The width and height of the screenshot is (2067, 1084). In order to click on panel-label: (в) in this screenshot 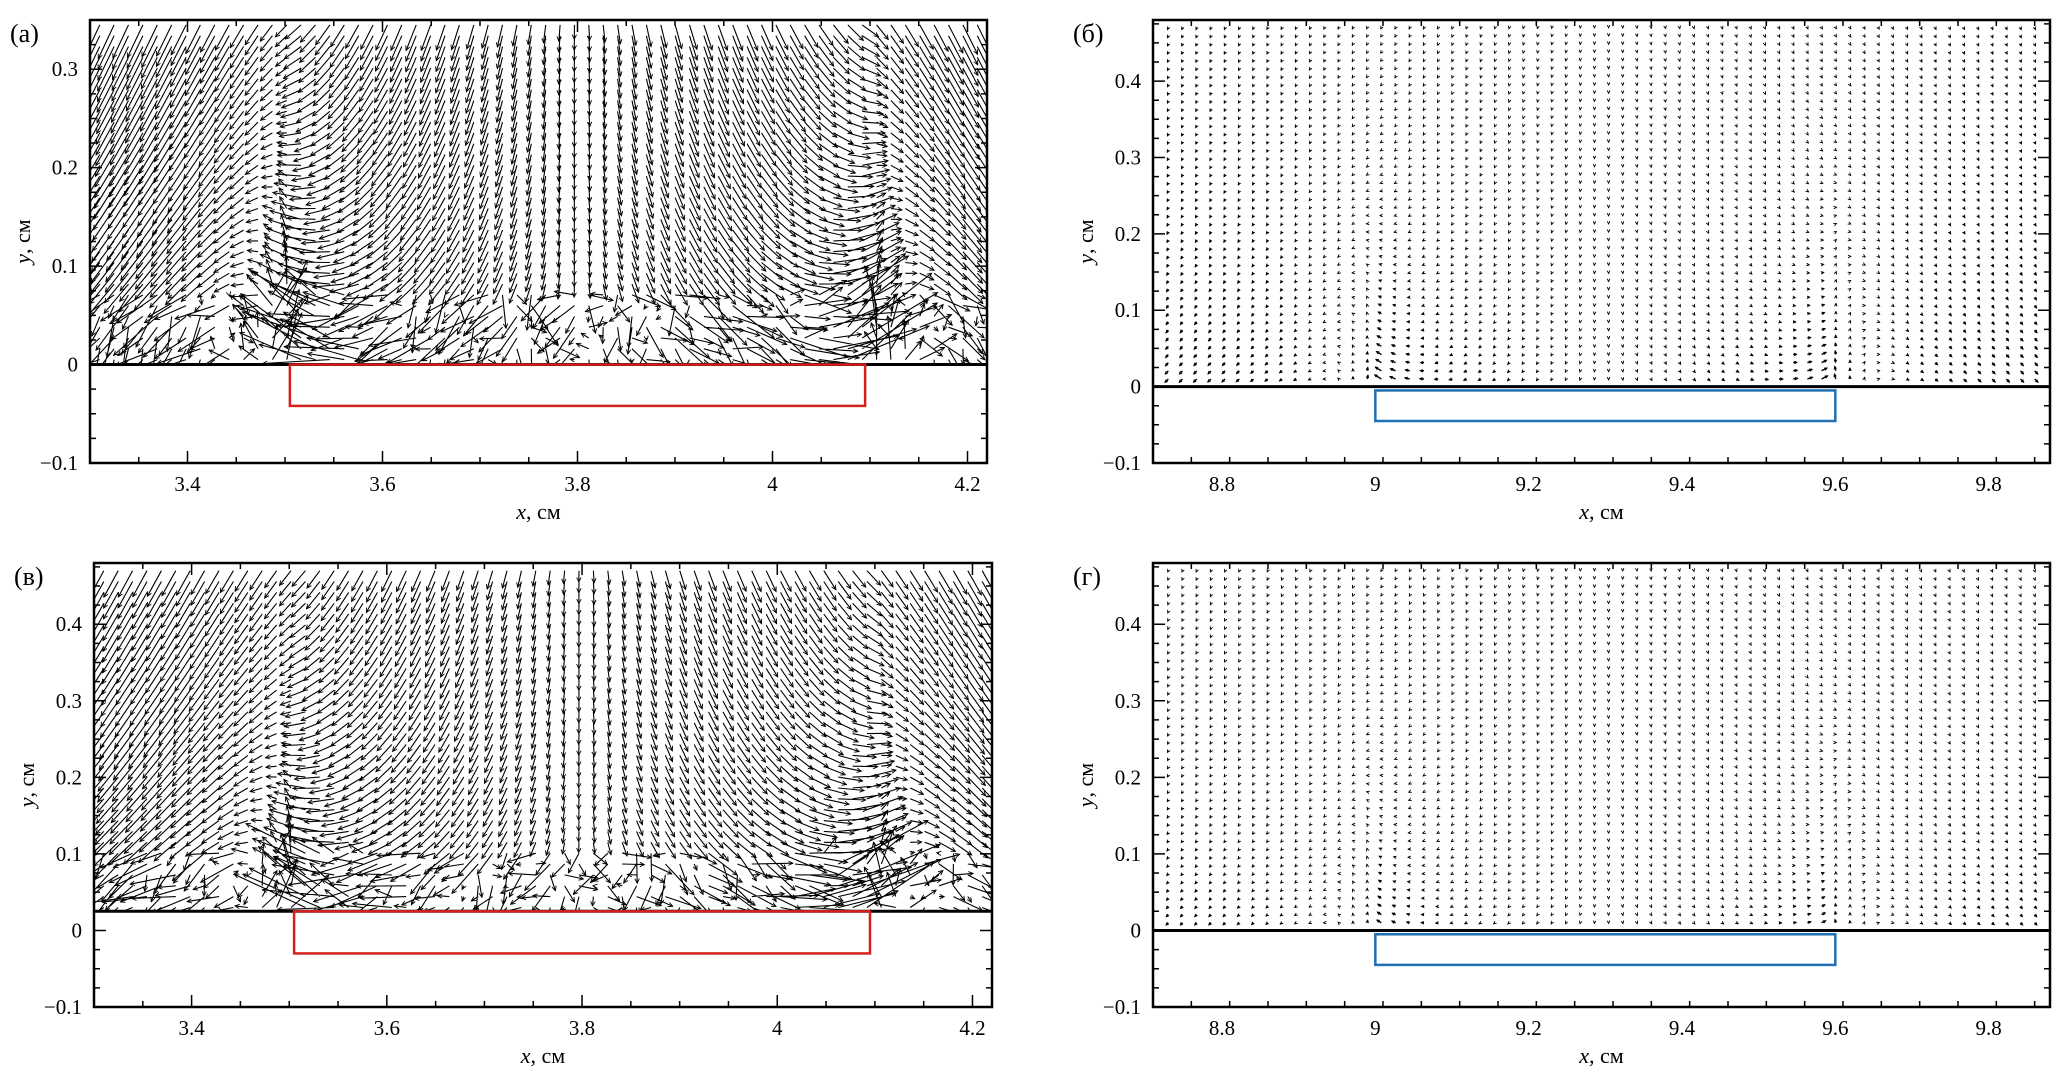, I will do `click(29, 576)`.